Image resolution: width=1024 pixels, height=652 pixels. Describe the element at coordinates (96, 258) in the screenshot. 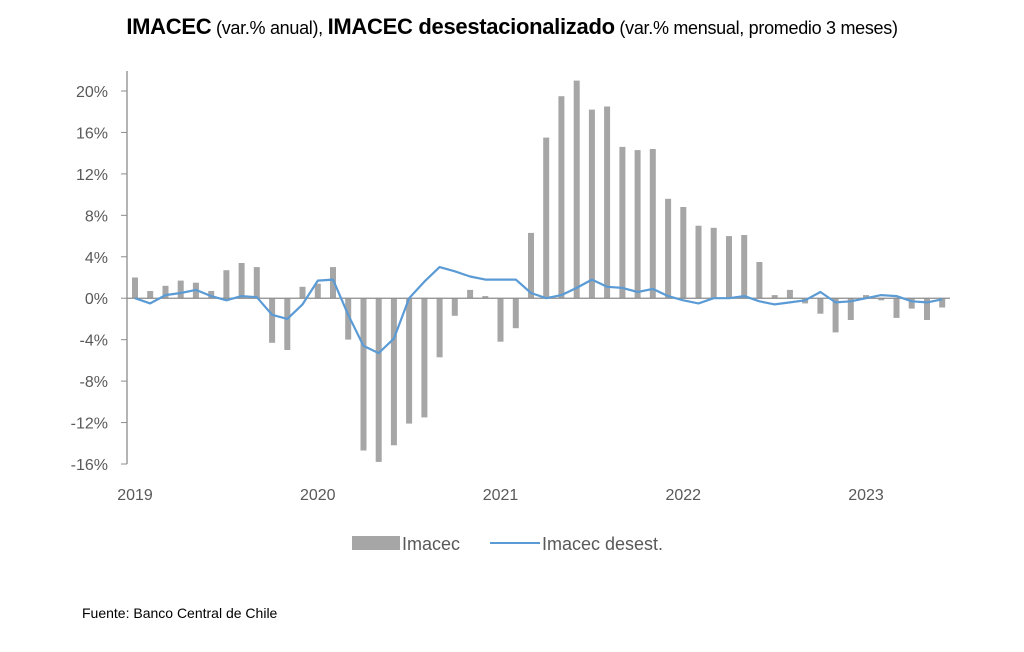

I see `y-tick-label: 4%` at that location.